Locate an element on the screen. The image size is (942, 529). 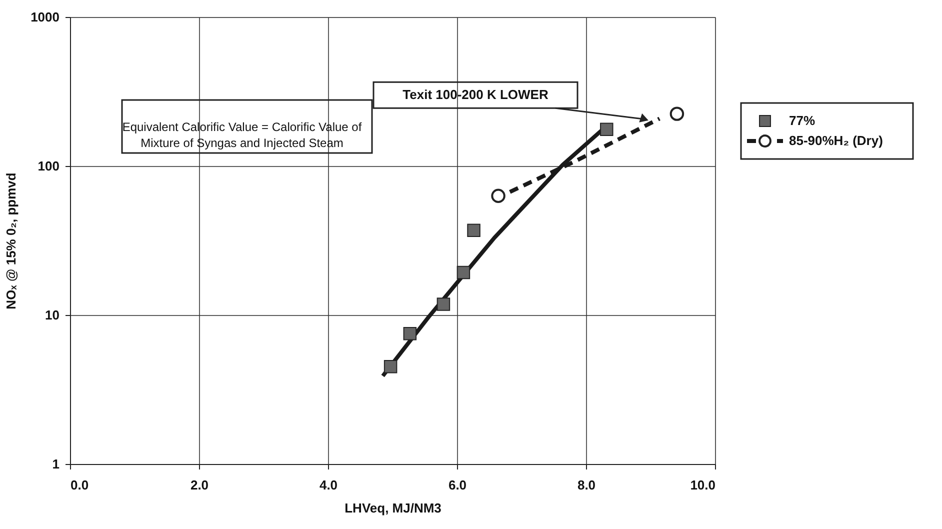
x-tick-label: 2.0 is located at coordinates (199, 485).